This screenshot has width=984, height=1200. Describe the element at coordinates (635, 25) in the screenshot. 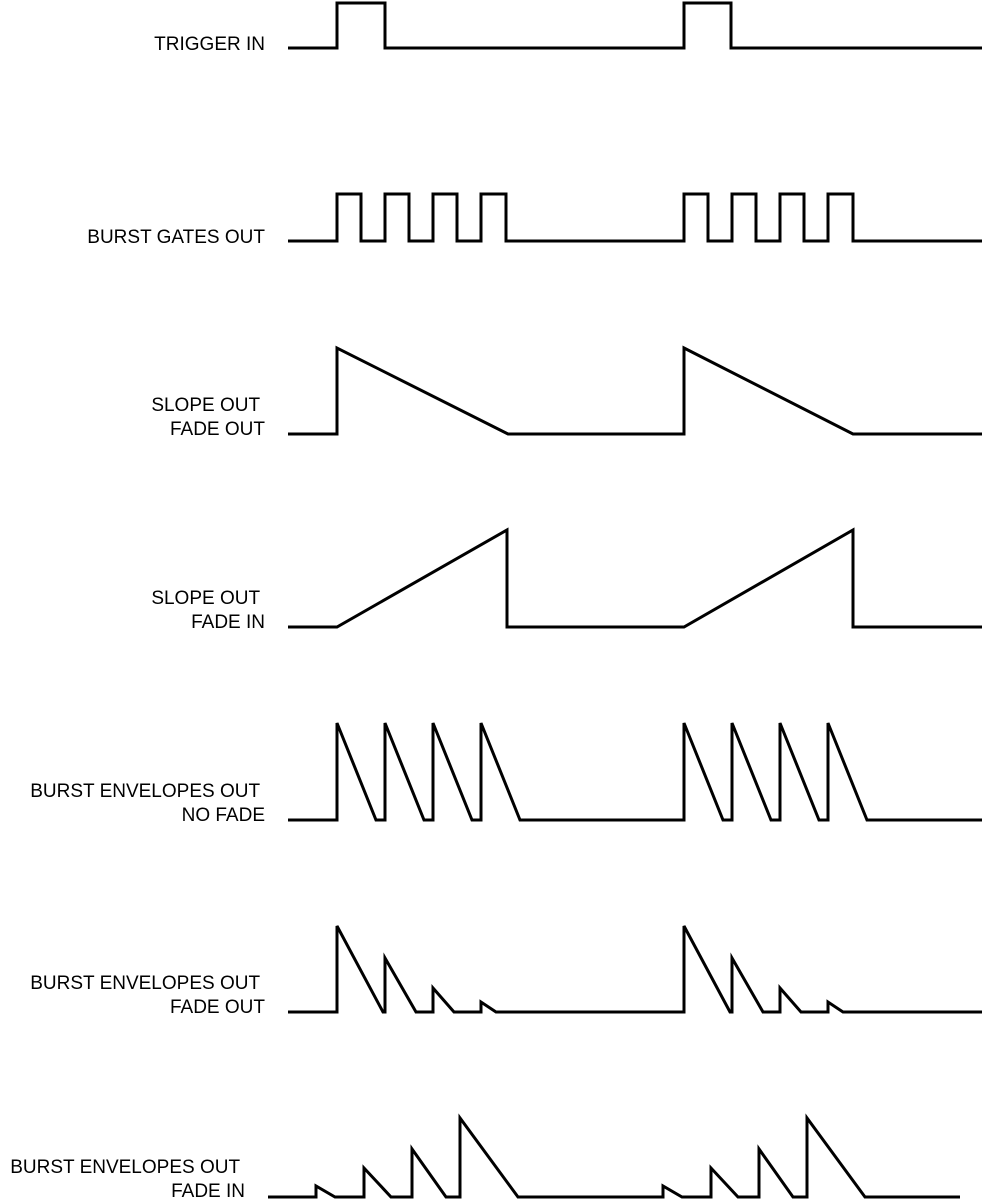

I see `waveform-trigger-in` at that location.